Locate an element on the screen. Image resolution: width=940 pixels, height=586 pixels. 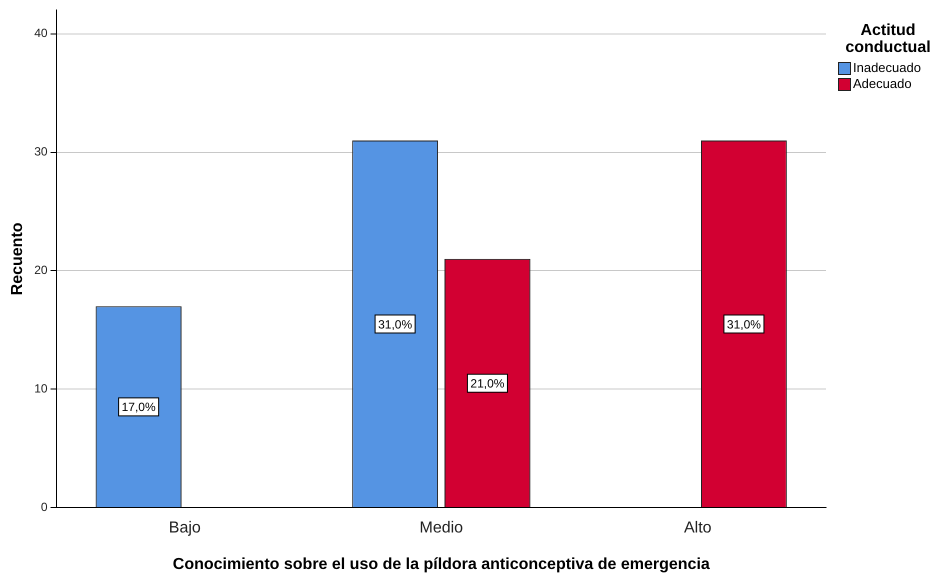
y-tick-label: 30 is located at coordinates (41, 151).